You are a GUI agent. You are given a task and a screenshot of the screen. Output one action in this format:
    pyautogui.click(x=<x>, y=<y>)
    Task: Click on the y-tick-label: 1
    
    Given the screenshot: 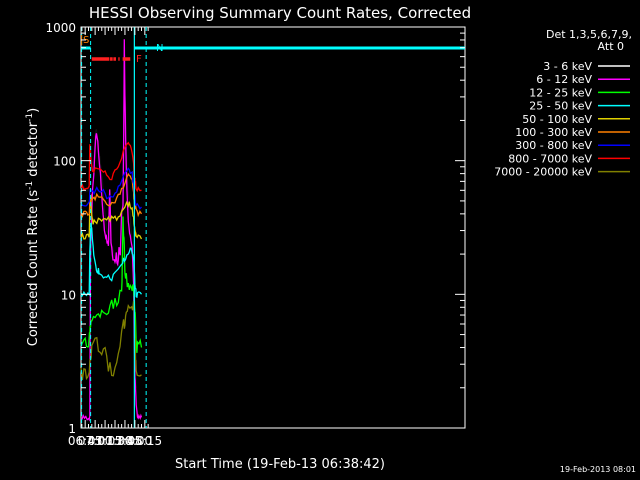 What is the action you would take?
    pyautogui.click(x=72, y=429)
    